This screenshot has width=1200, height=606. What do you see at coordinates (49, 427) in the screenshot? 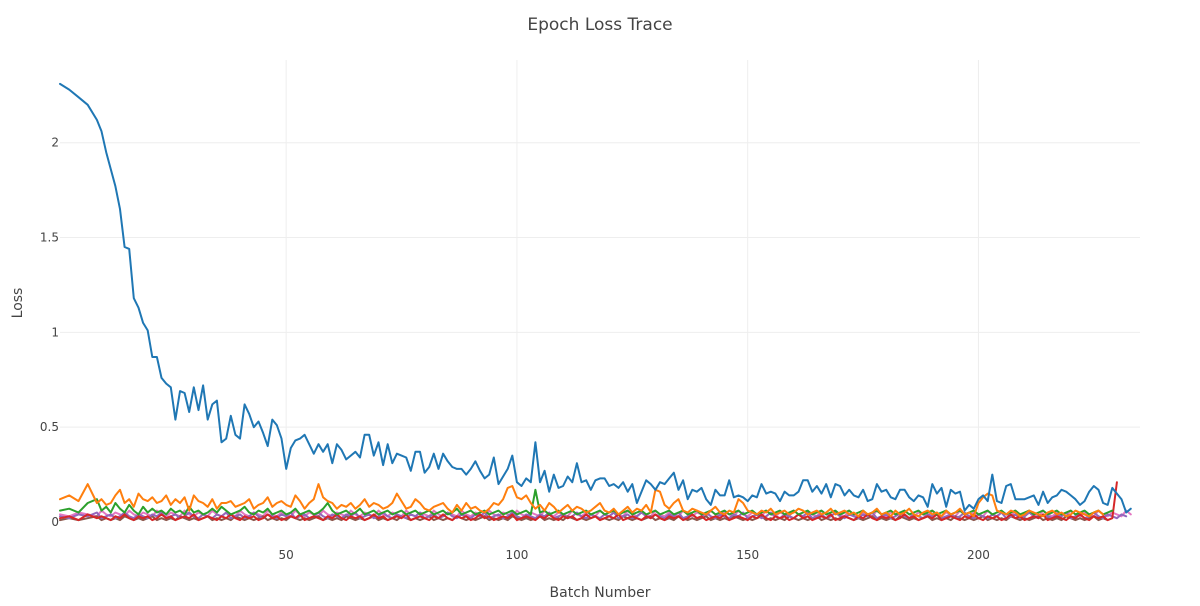
I see `y-tick-label: 0.5` at bounding box center [49, 427].